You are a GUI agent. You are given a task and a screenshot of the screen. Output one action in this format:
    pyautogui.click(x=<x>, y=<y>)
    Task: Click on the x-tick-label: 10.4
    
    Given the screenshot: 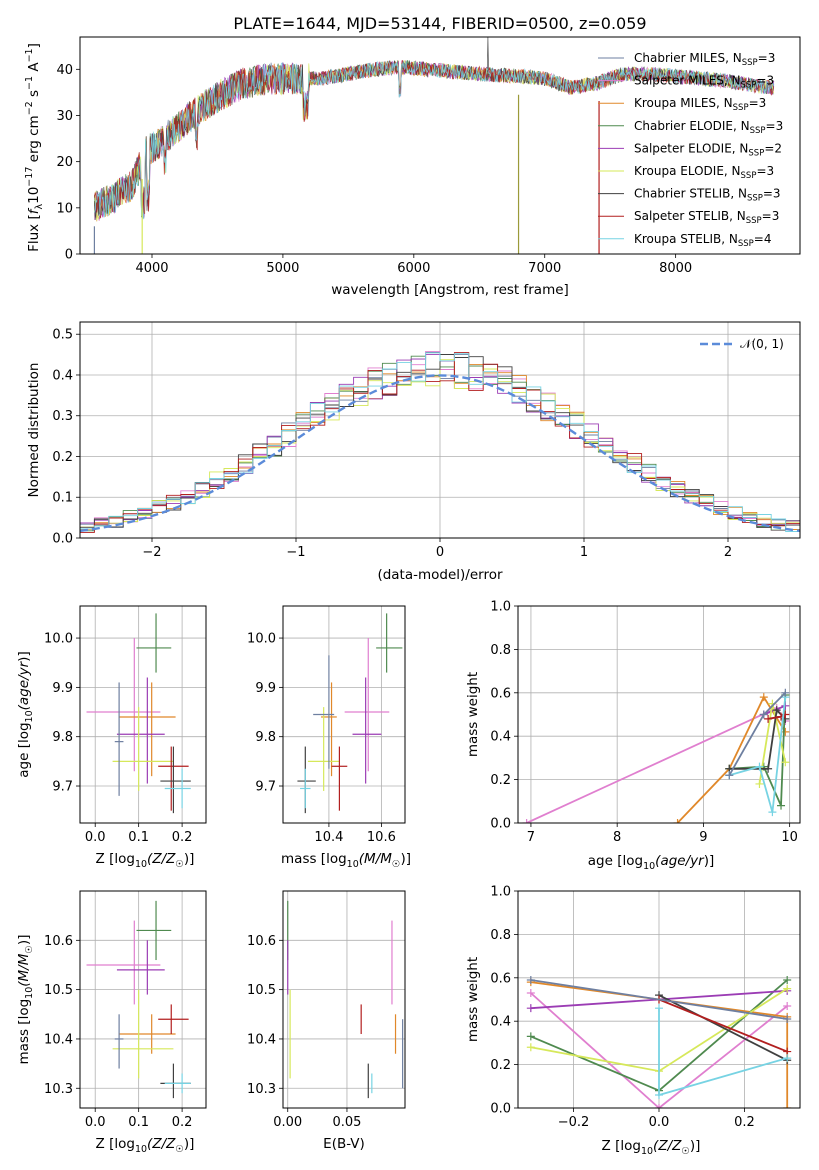 What is the action you would take?
    pyautogui.click(x=328, y=837)
    